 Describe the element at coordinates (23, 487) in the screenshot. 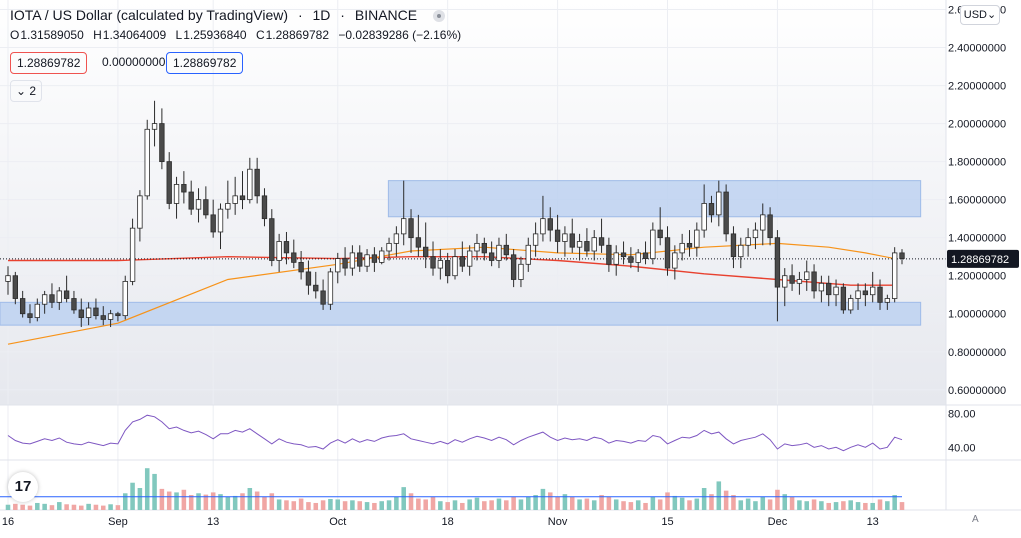

I see `tradingview-logo-icon: 17` at that location.